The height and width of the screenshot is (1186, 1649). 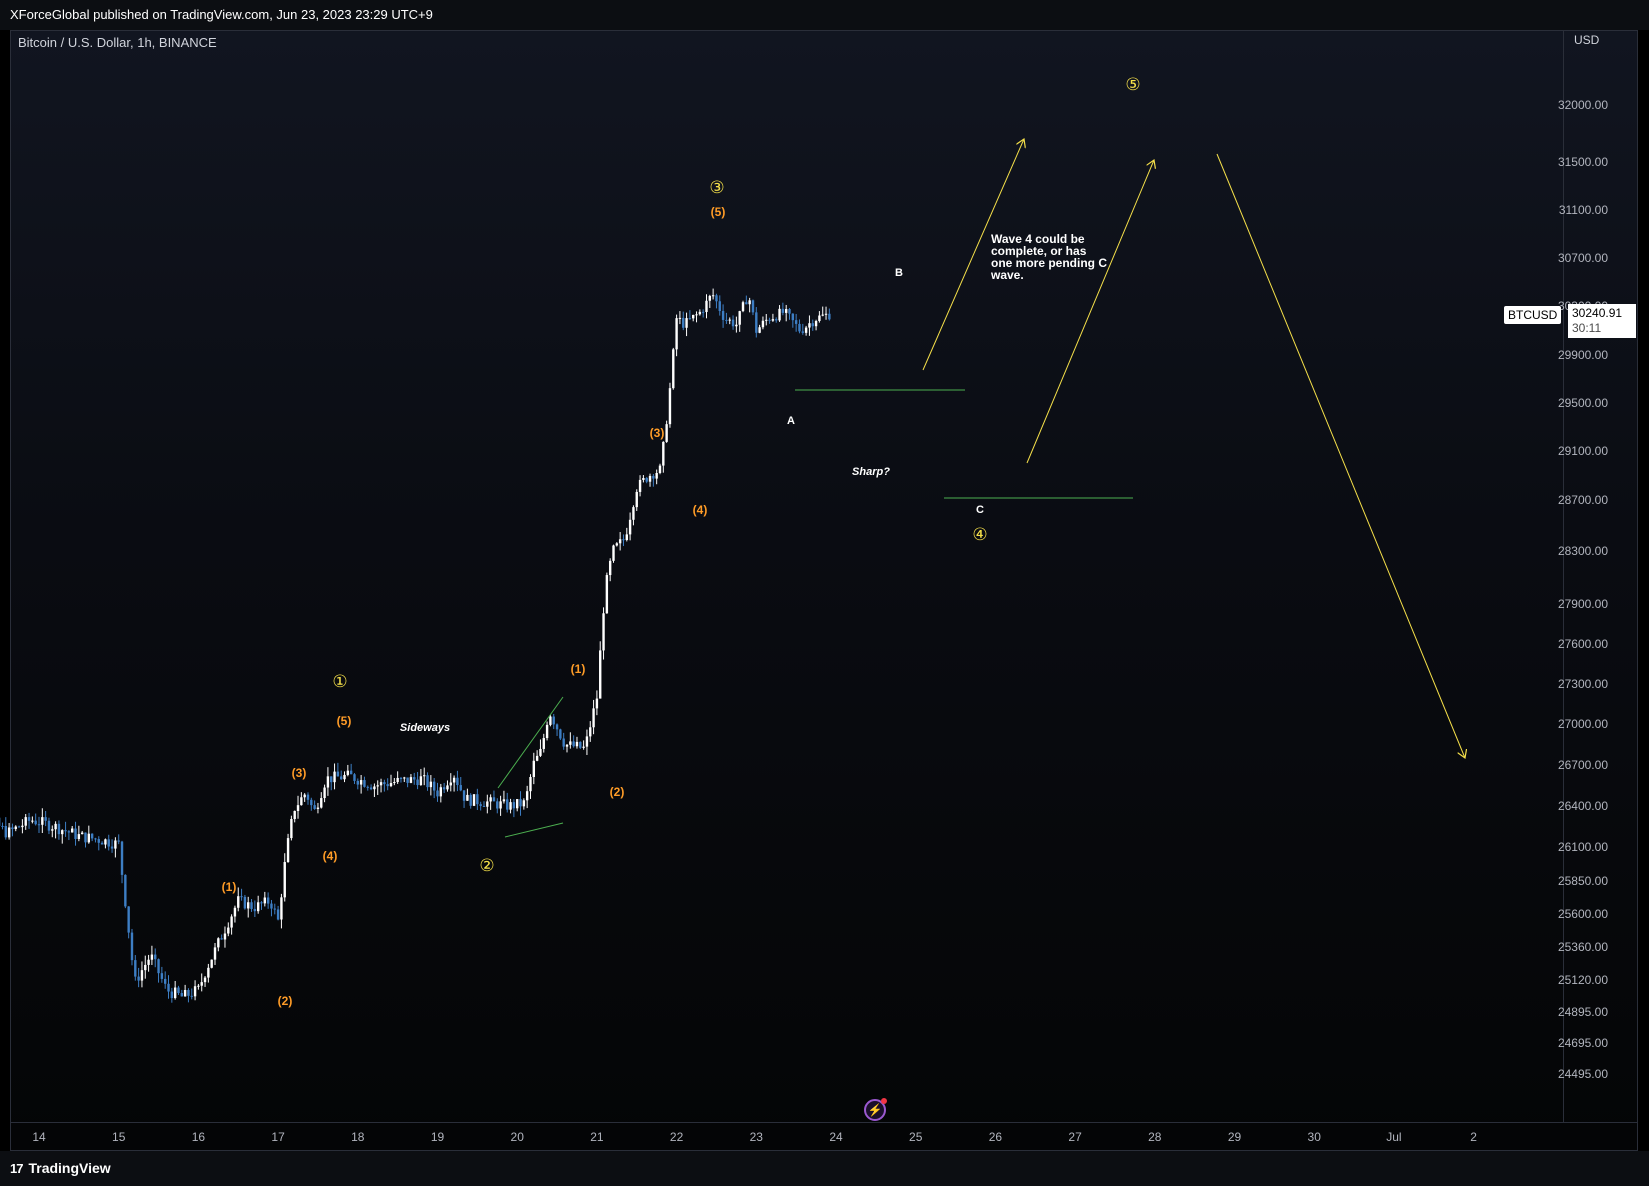 I want to click on time-tick-label: 27, so click(x=1075, y=1137).